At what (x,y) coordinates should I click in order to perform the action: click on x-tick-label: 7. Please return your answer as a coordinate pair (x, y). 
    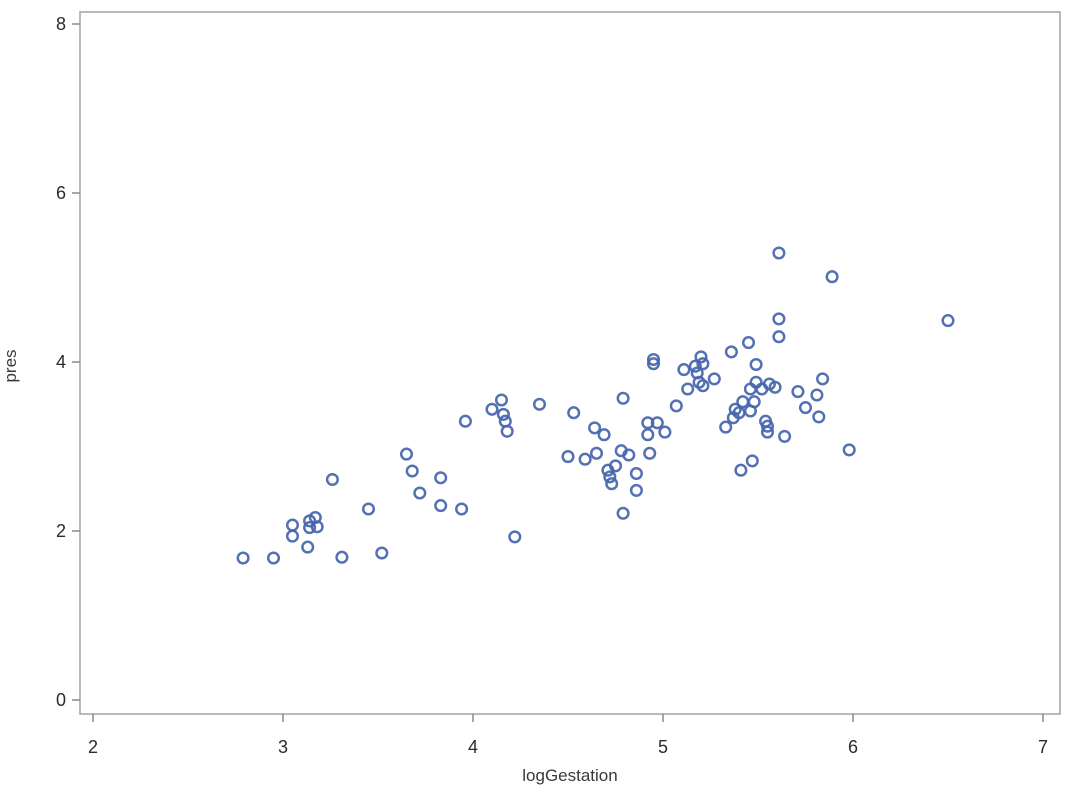
    Looking at the image, I should click on (1043, 747).